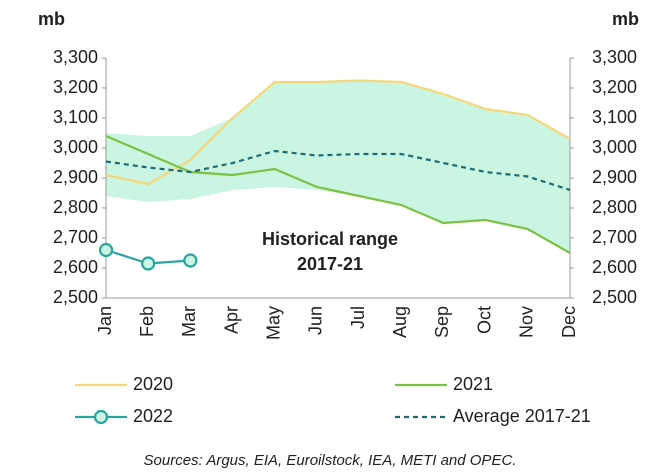  What do you see at coordinates (338, 170) in the screenshot?
I see `series-line` at bounding box center [338, 170].